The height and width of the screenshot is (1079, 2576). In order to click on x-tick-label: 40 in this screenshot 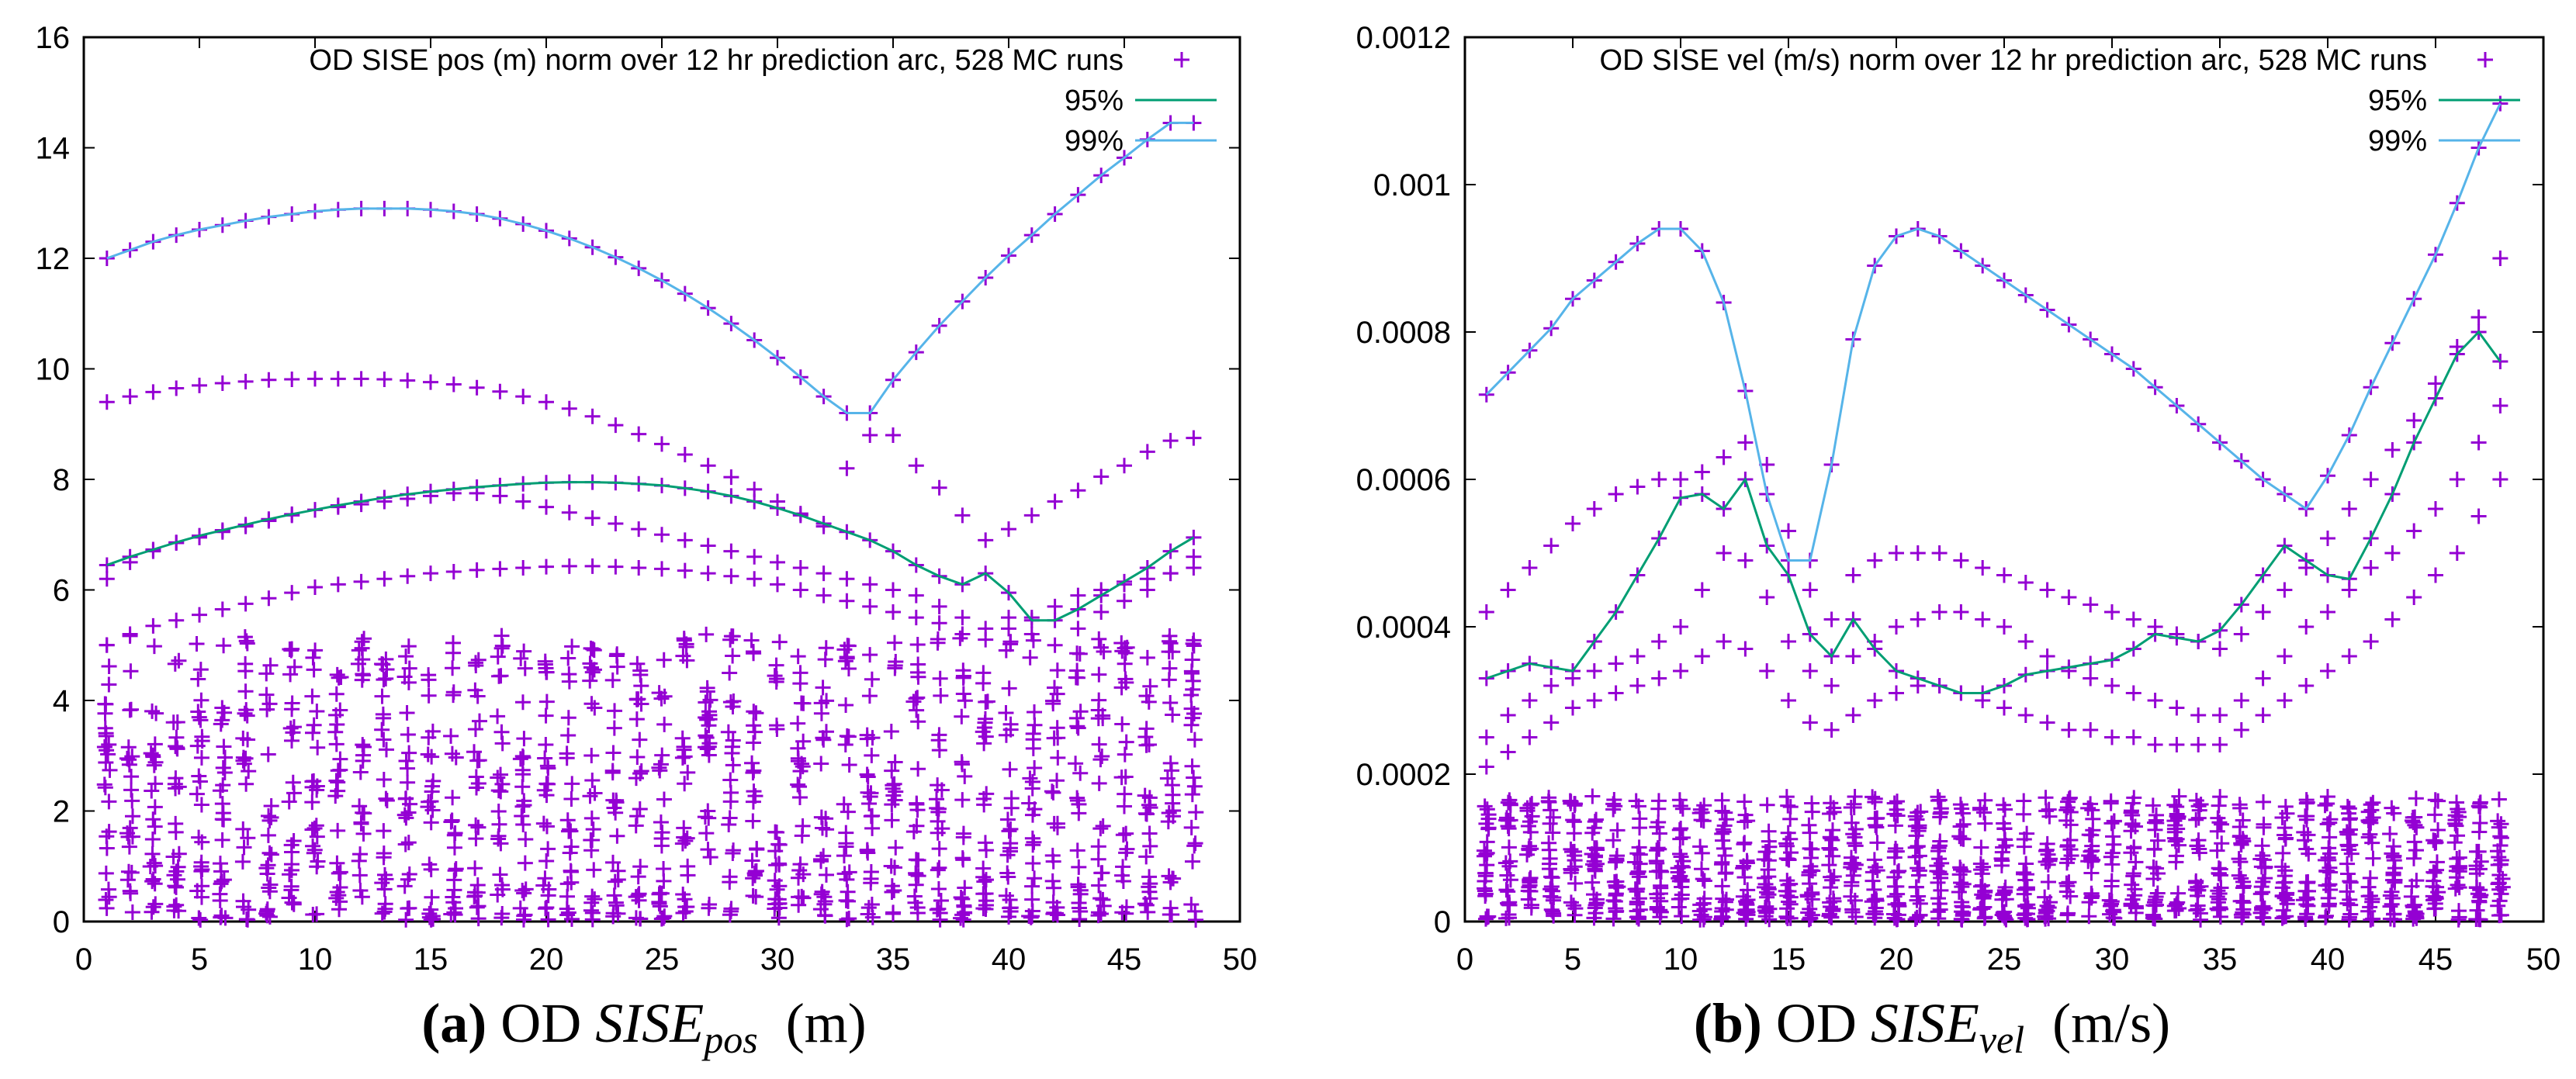, I will do `click(2328, 959)`.